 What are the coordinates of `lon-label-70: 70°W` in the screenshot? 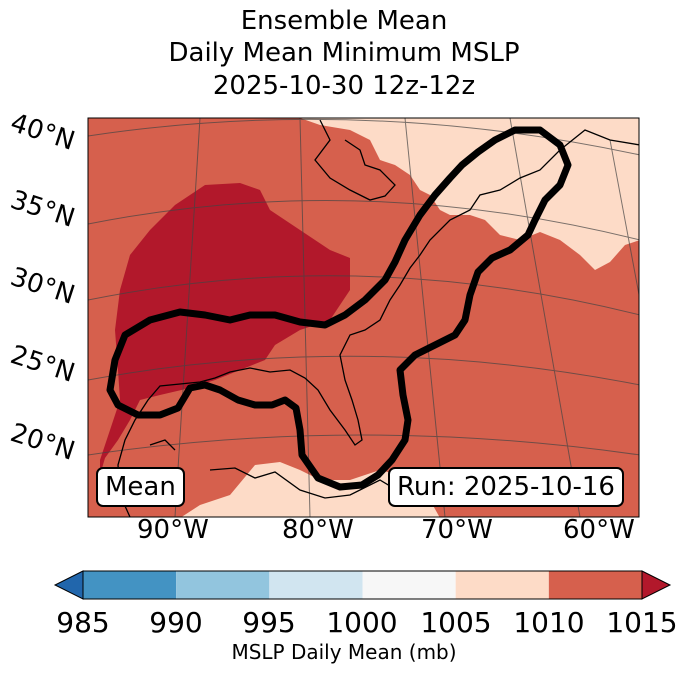 It's located at (457, 530).